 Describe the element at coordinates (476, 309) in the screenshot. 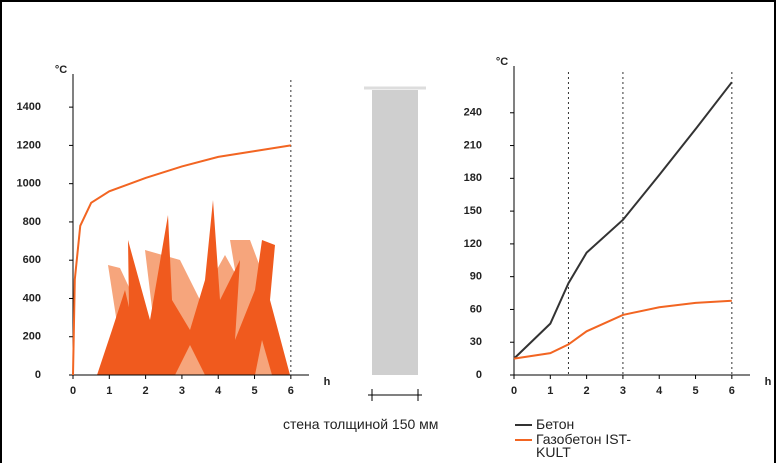

I see `y-tick-label: 60` at that location.